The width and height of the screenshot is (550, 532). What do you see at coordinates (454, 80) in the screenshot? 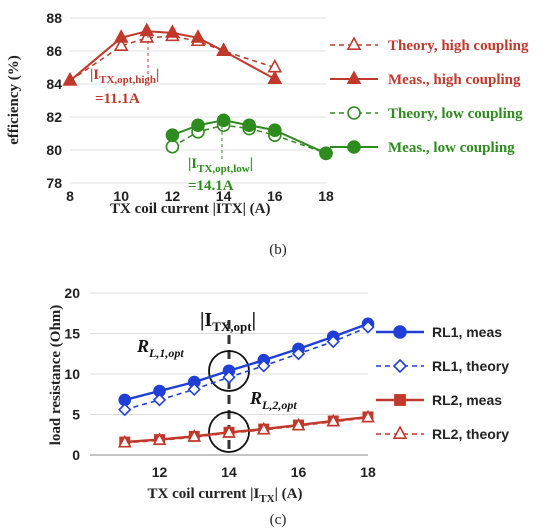
I see `b-legend-label: Meas., high coupling` at bounding box center [454, 80].